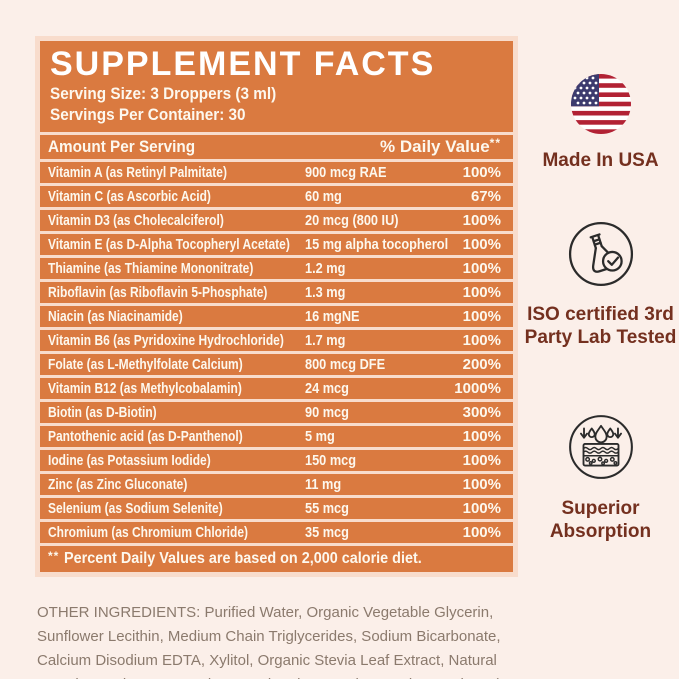 Image resolution: width=679 pixels, height=679 pixels. Describe the element at coordinates (148, 532) in the screenshot. I see `nutrient-label: Chromium (as Chromium Chloride)` at that location.